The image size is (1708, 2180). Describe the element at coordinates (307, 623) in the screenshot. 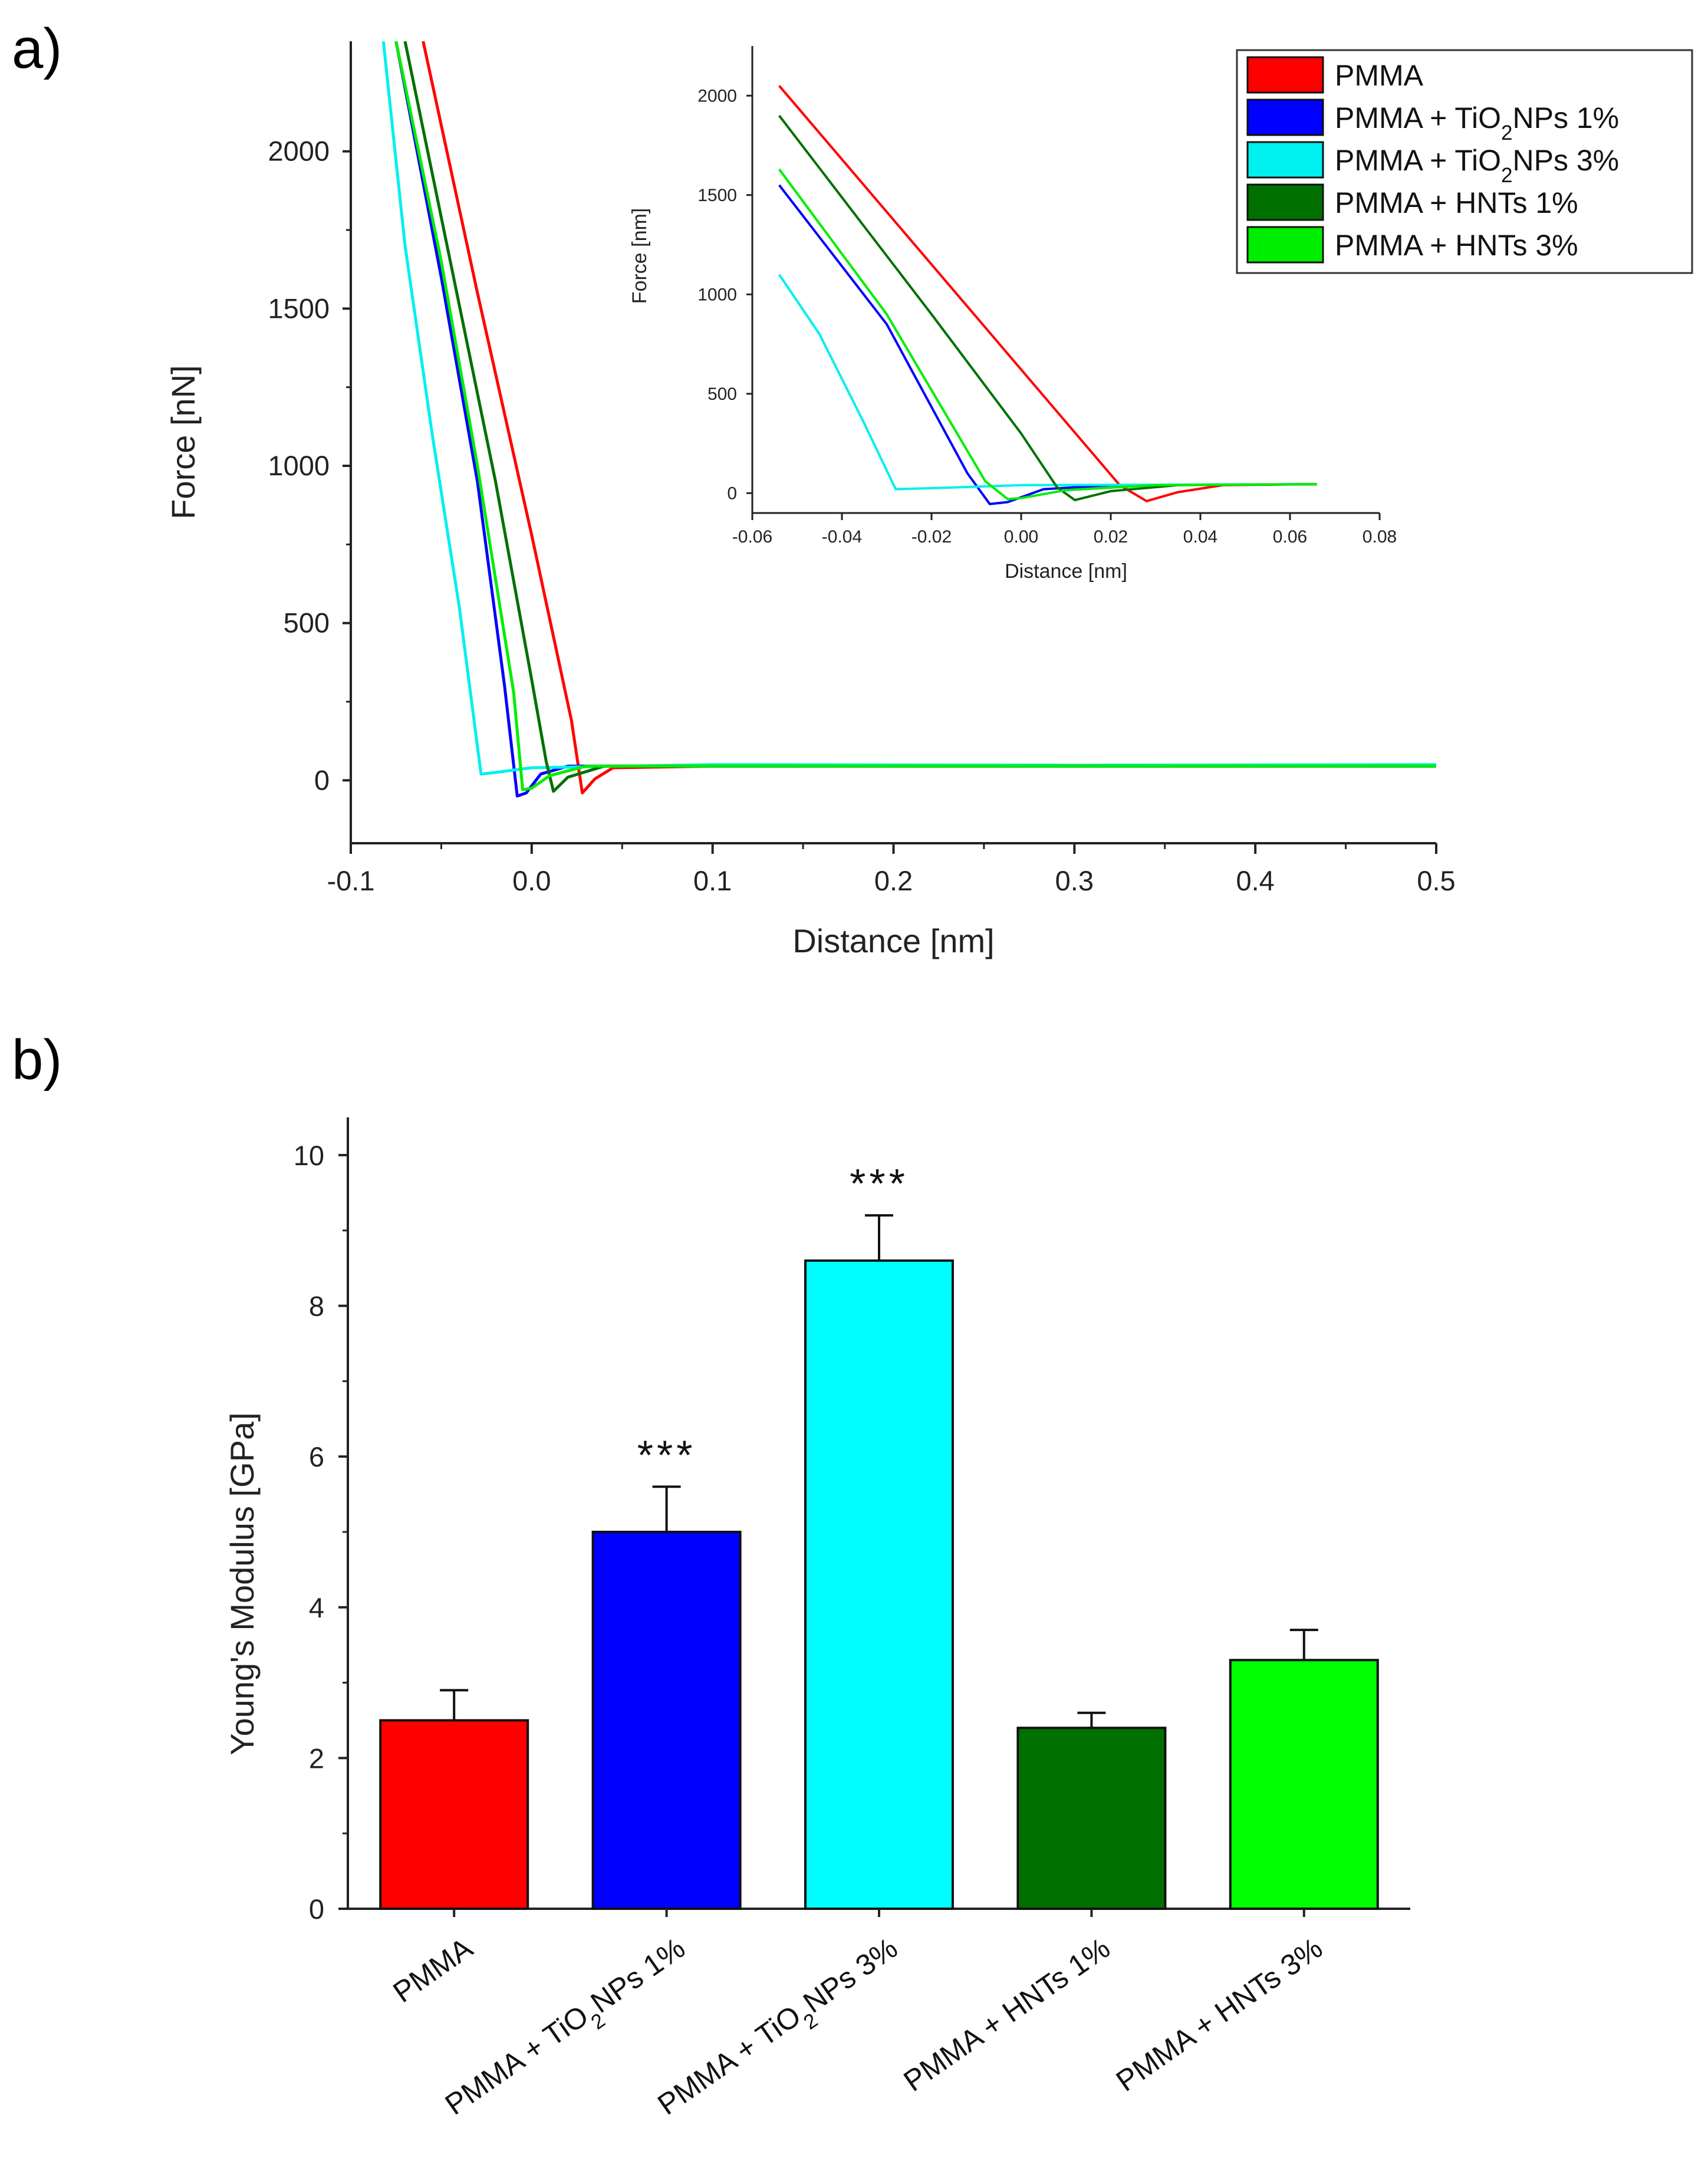

I see `y-tick-label: 500` at that location.